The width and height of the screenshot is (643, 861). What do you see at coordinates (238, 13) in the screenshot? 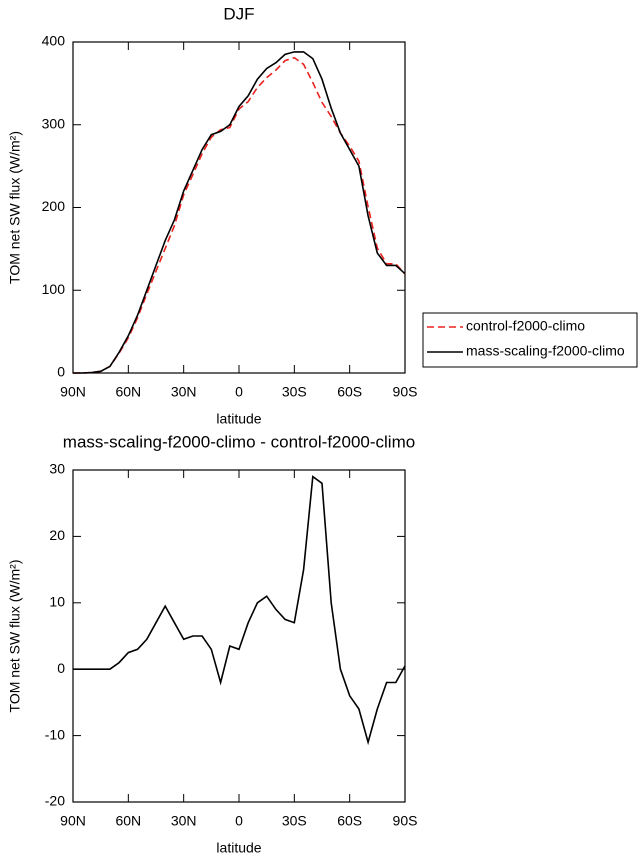
I see `chart-title: DJF` at bounding box center [238, 13].